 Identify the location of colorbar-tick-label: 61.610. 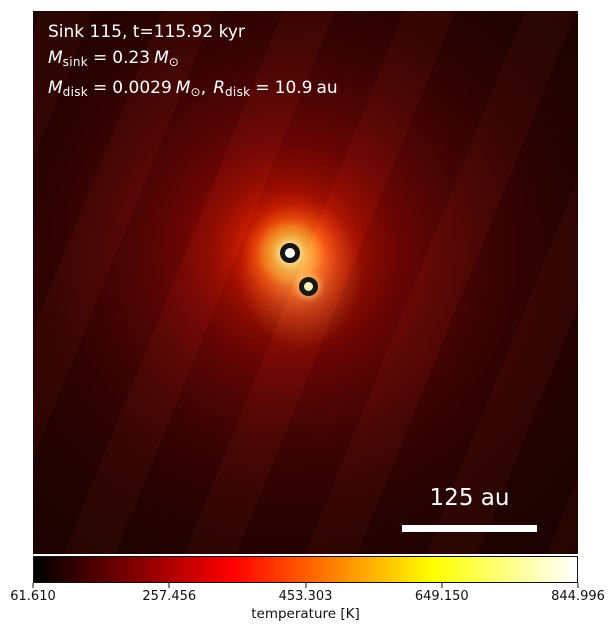
(33, 596).